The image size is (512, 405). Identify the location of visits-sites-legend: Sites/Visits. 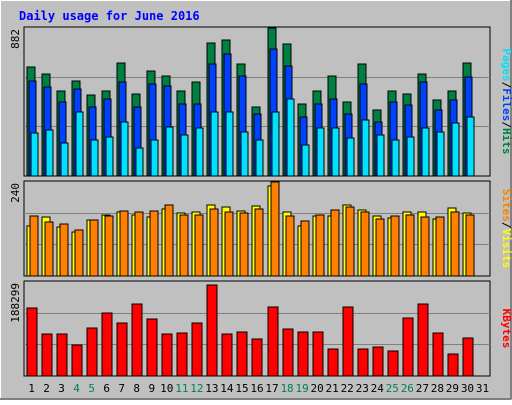
(506, 229).